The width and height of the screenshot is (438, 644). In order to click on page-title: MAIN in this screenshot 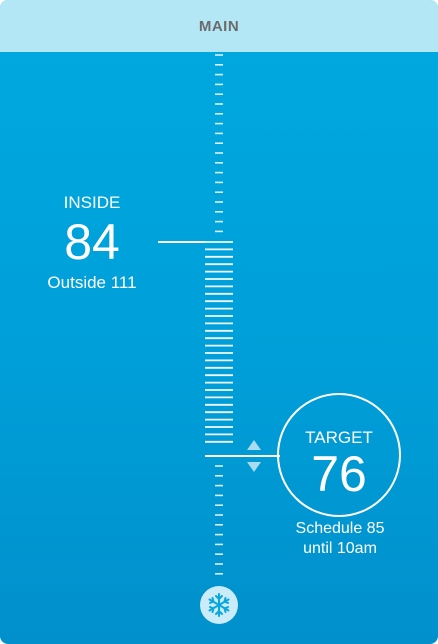, I will do `click(219, 26)`.